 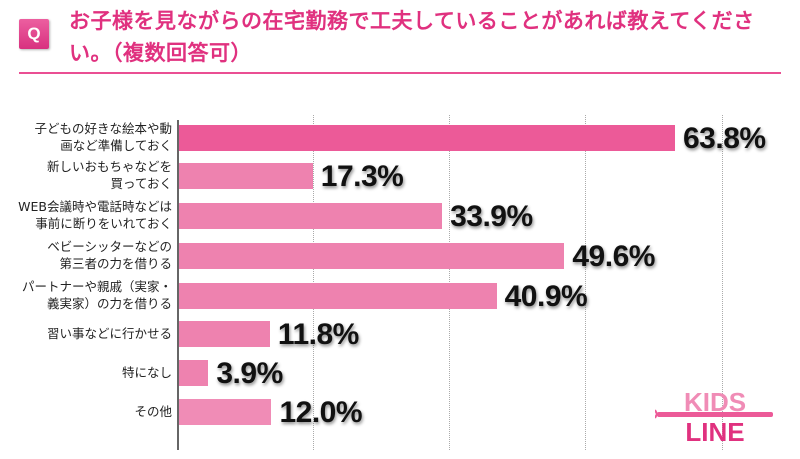 I want to click on category-label-line: パートナーや親戚（実家・, so click(x=96, y=286).